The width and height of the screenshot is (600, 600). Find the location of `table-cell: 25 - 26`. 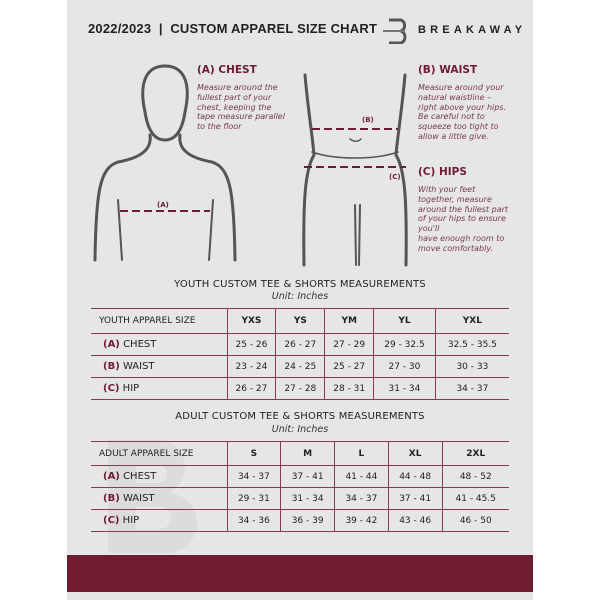

table-cell: 25 - 26 is located at coordinates (251, 344).